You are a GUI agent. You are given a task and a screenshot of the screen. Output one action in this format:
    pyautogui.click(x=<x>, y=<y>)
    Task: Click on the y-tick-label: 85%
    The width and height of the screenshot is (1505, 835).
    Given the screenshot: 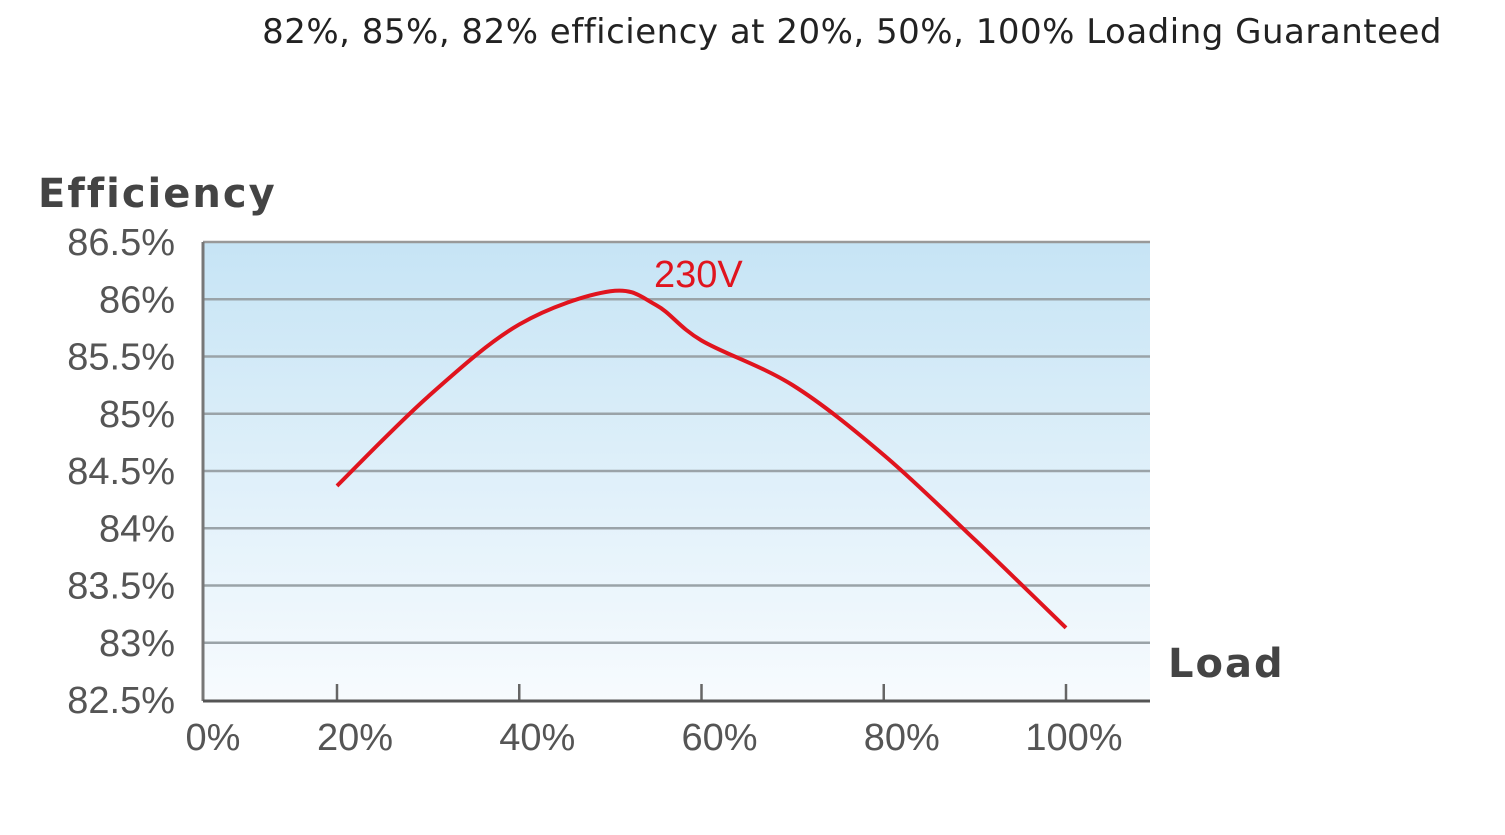 What is the action you would take?
    pyautogui.click(x=137, y=415)
    